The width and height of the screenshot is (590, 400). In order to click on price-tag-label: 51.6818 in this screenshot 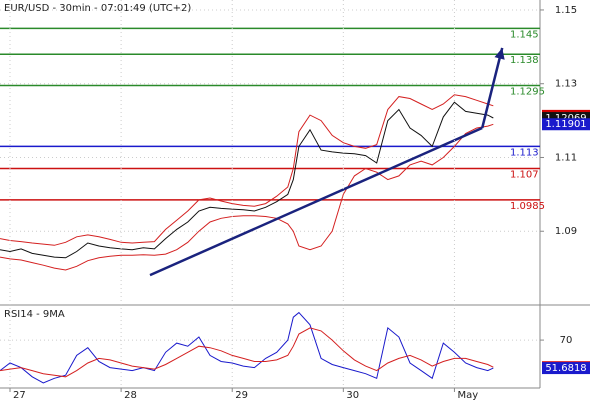, I will do `click(565, 368)`.